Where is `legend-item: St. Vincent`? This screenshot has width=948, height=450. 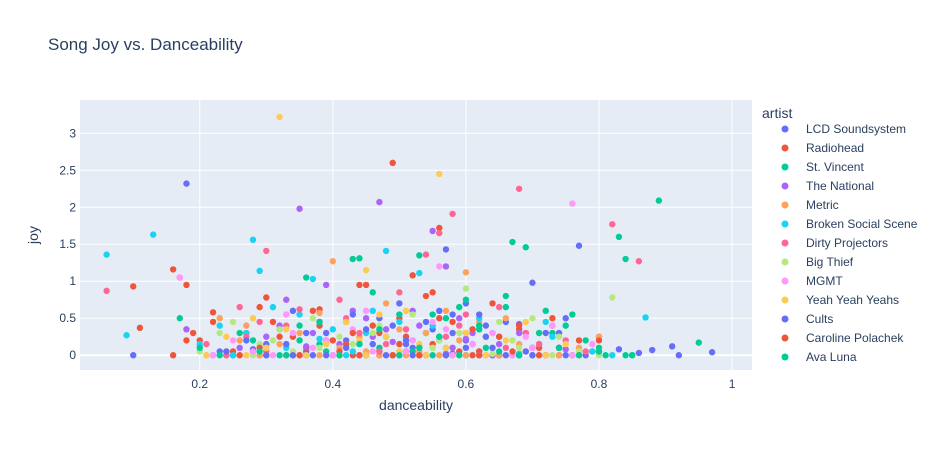 legend-item: St. Vincent is located at coordinates (823, 167).